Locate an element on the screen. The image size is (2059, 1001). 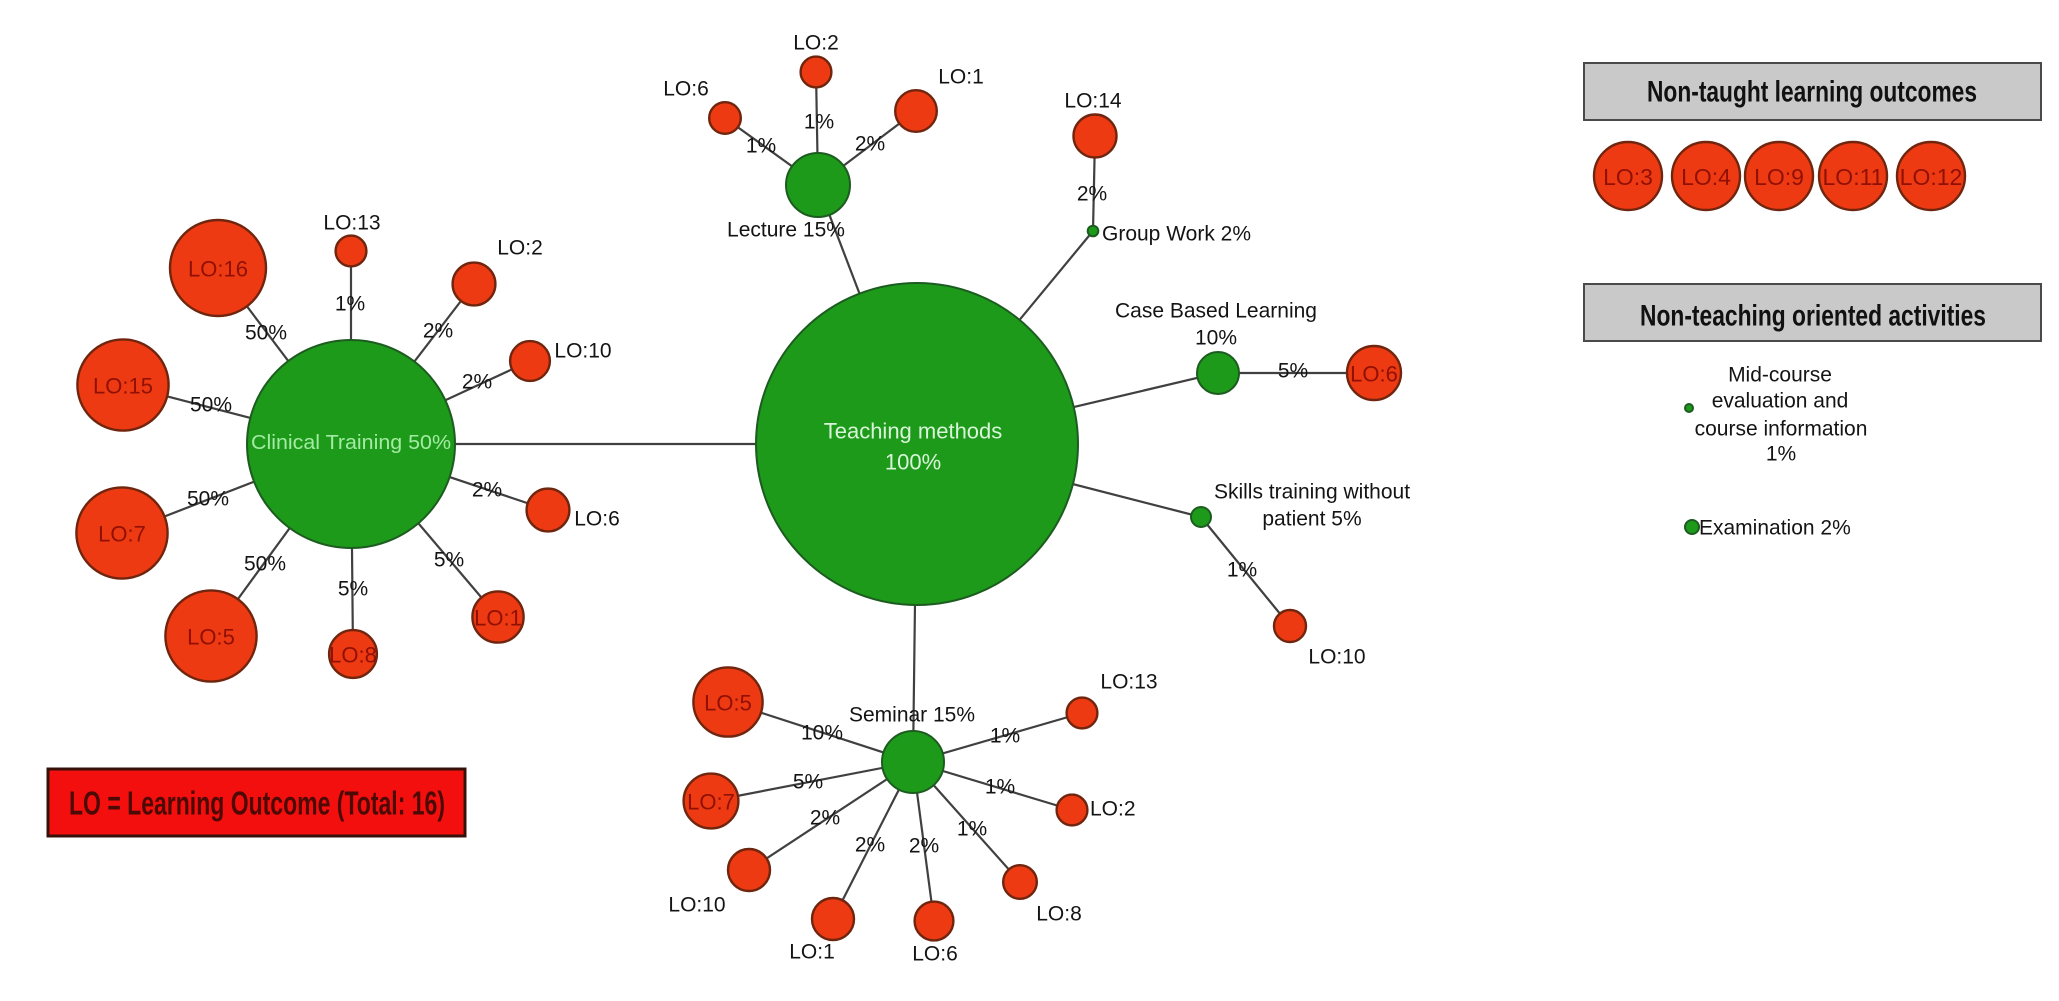
svg-text:Non-teaching oriented activiti: Non-teaching oriented activities is located at coordinates (1813, 316).